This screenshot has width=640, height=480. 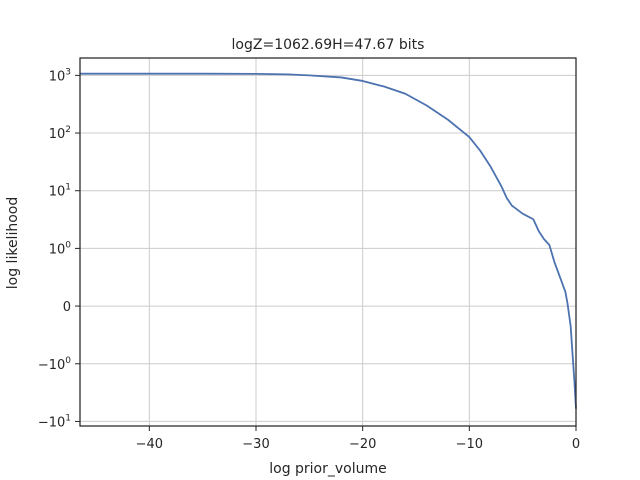 I want to click on y-tick-base: 0, so click(x=67, y=307).